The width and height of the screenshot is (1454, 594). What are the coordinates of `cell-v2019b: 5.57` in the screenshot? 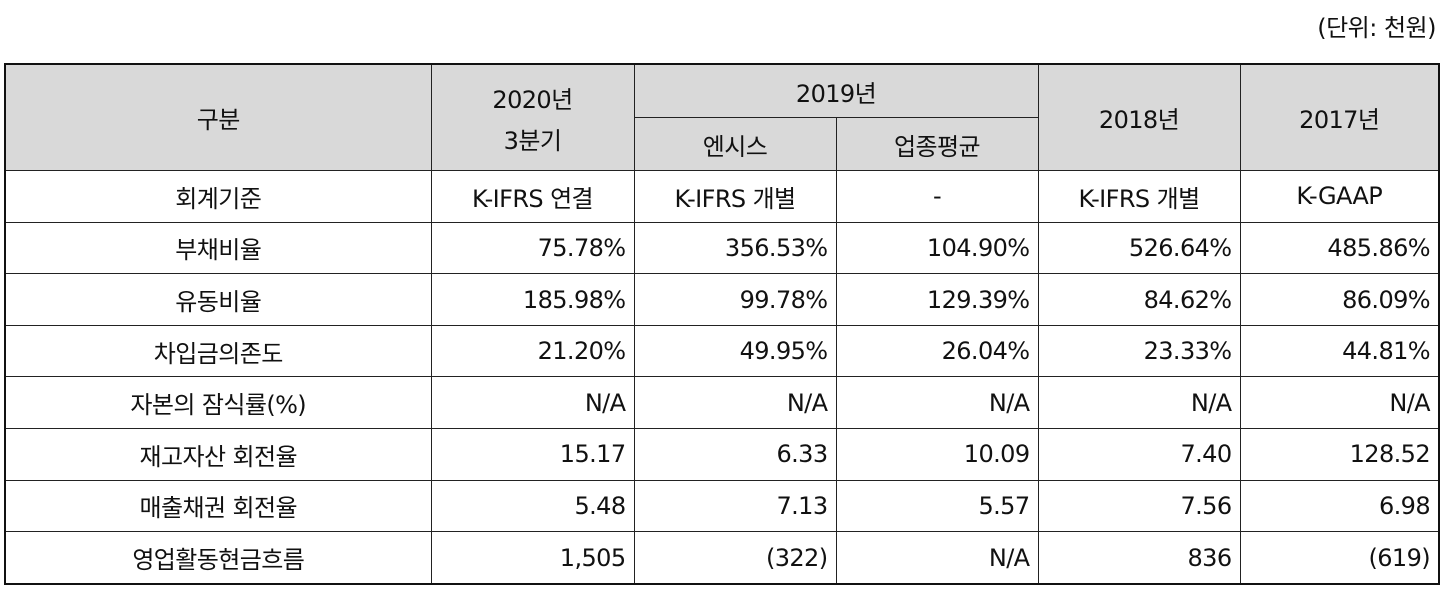 It's located at (937, 506).